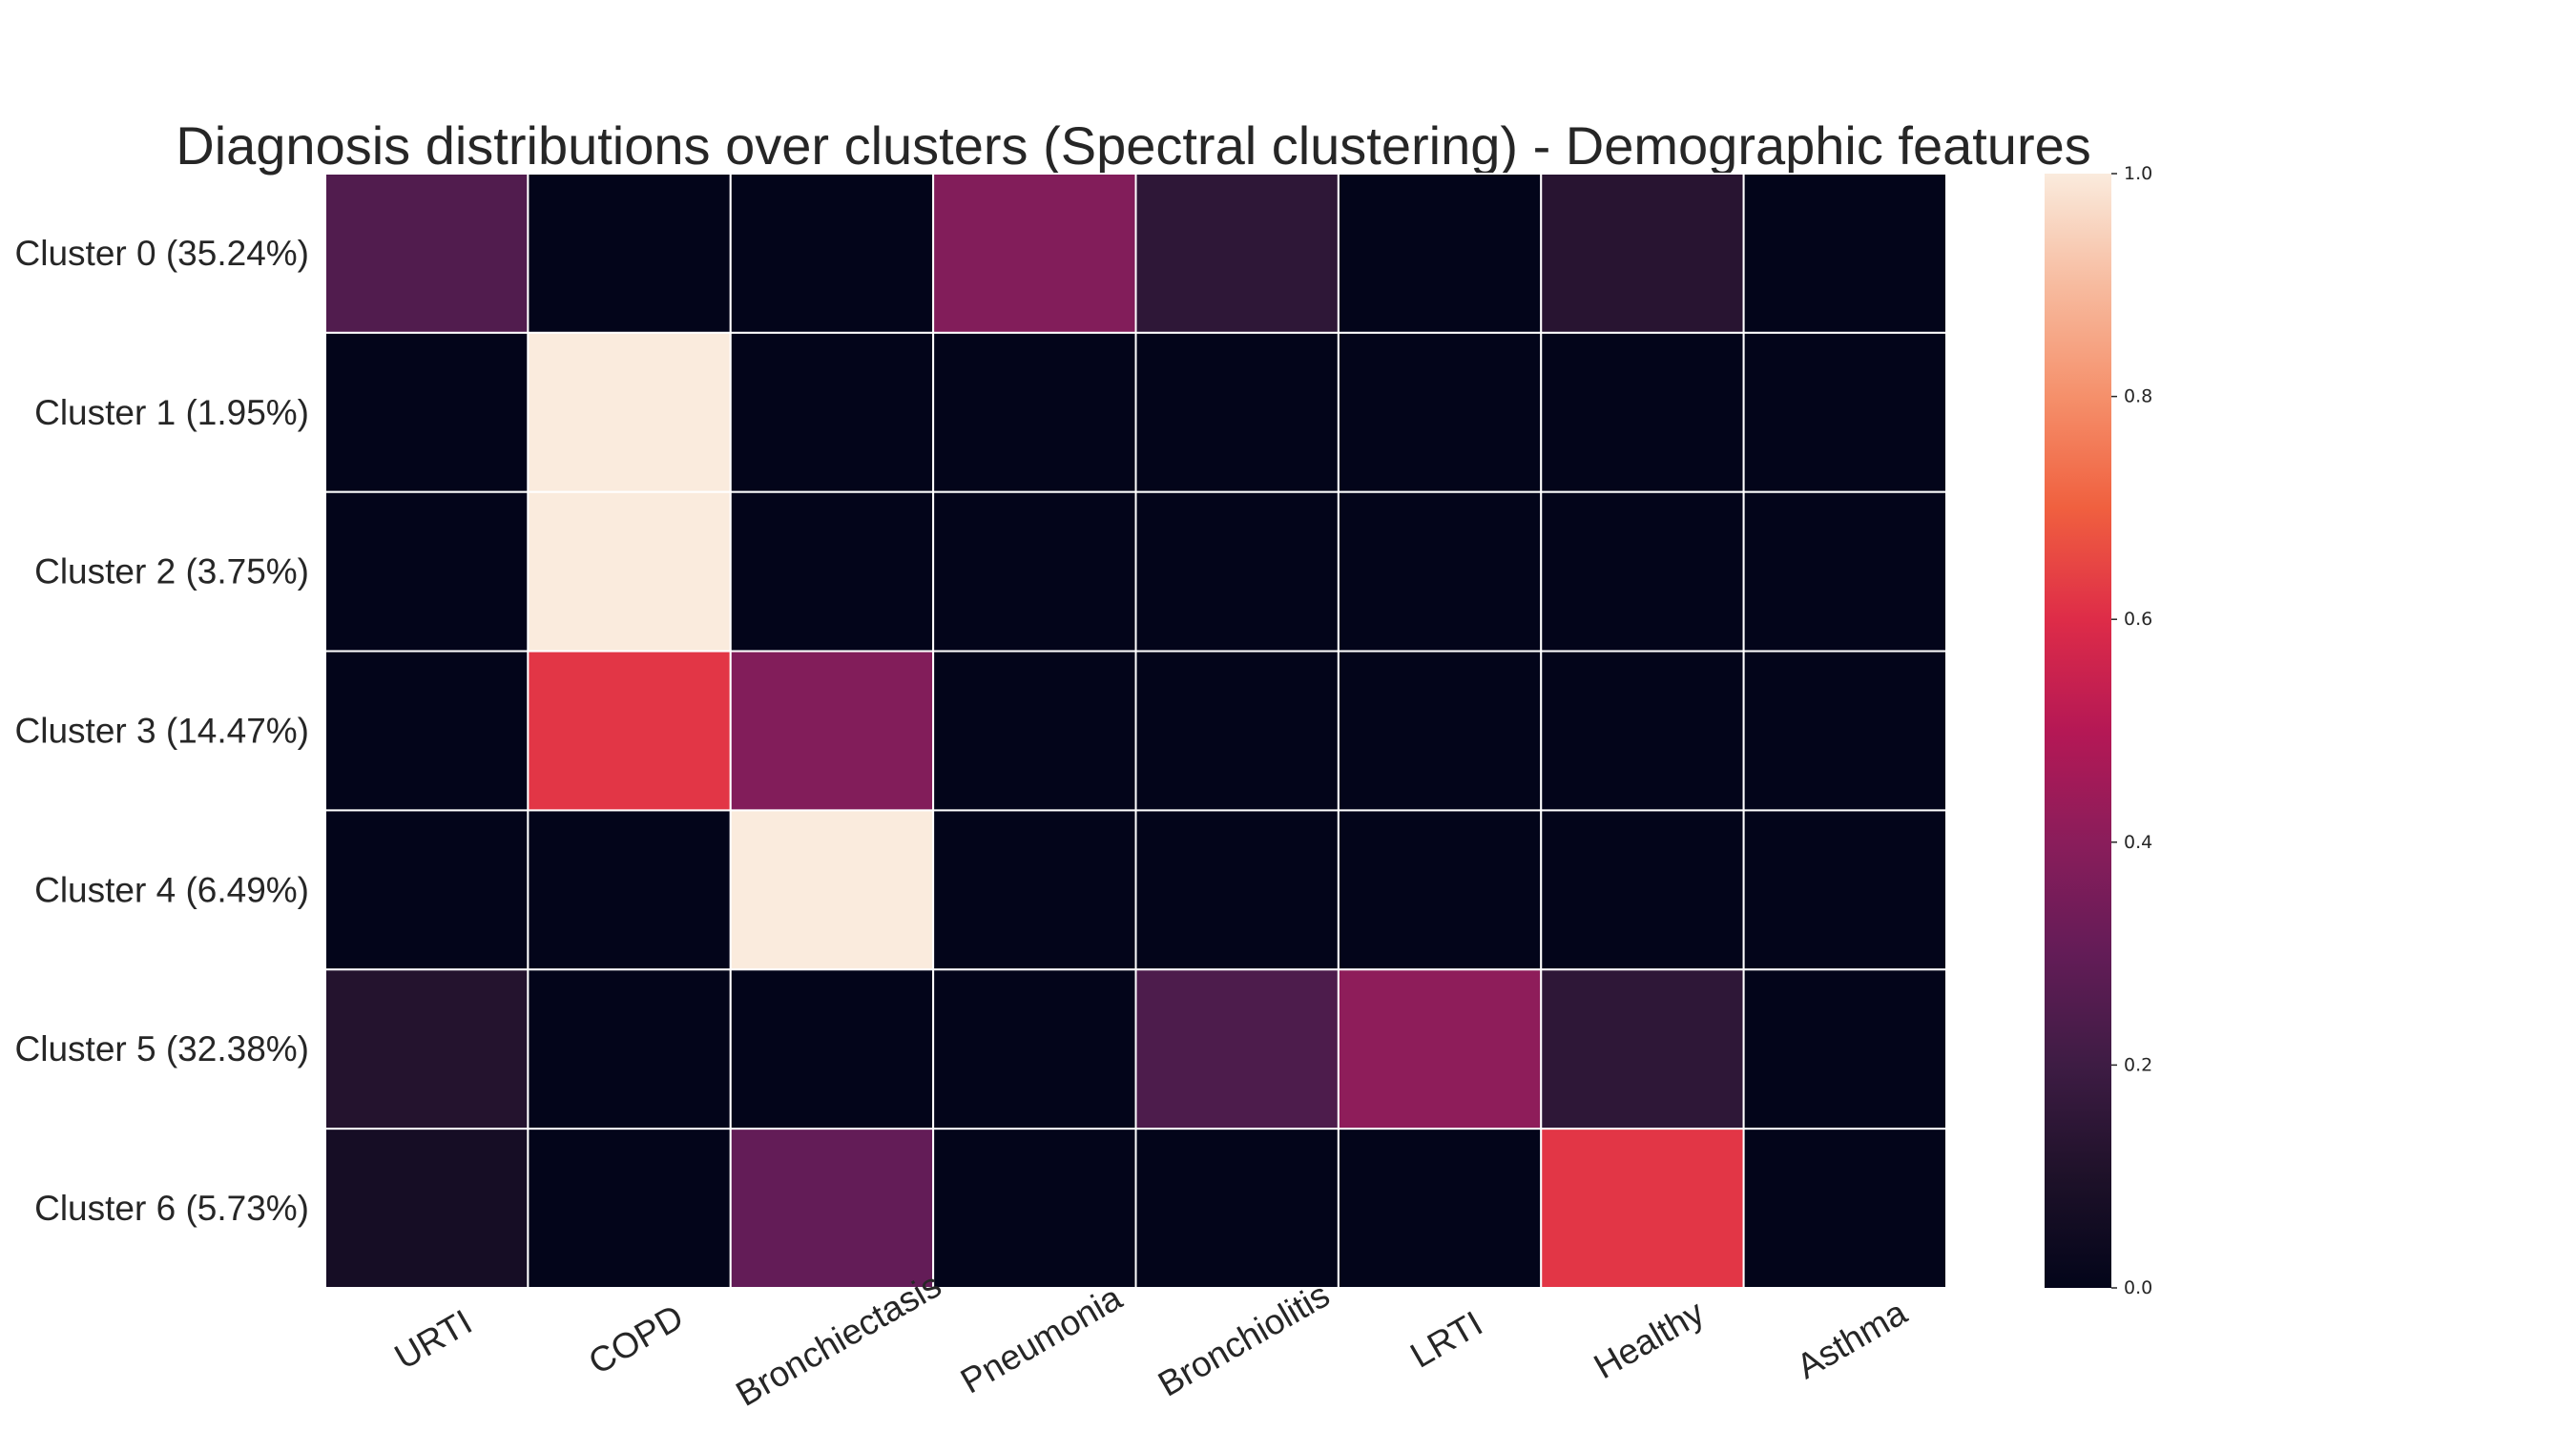  What do you see at coordinates (1041, 1338) in the screenshot?
I see `column-label: Pneumonia` at bounding box center [1041, 1338].